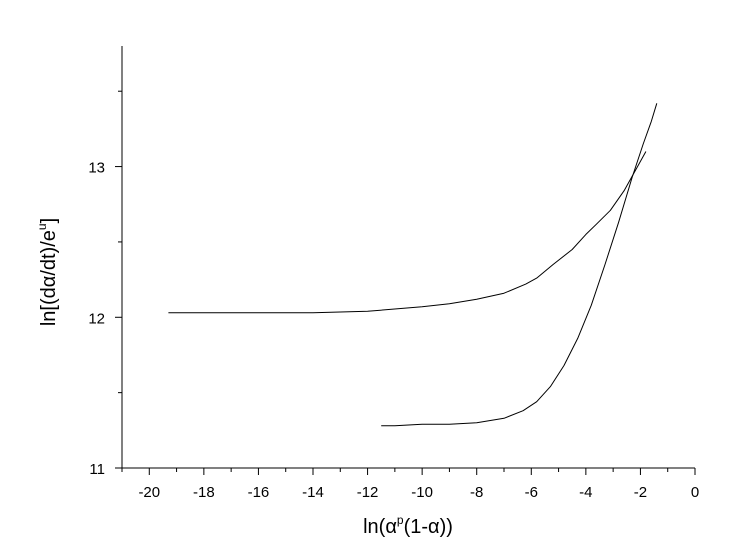 Image resolution: width=735 pixels, height=548 pixels. What do you see at coordinates (105, 284) in the screenshot?
I see `y-ticks-group: 11 12 13` at bounding box center [105, 284].